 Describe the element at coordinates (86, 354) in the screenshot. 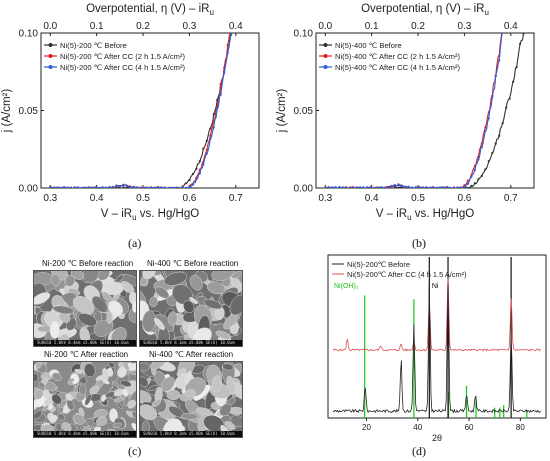

I see `sem-label-3: Ni-200 ℃ After reaction` at that location.